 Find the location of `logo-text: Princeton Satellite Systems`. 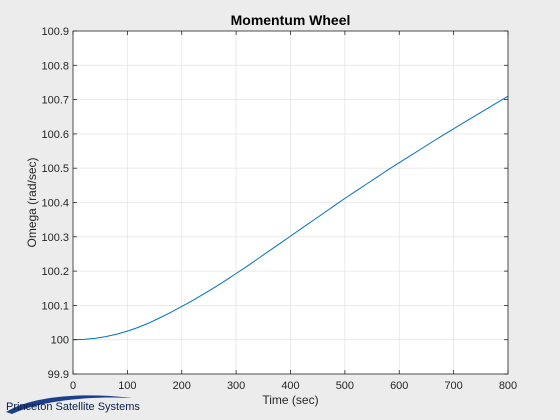

logo-text: Princeton Satellite Systems is located at coordinates (73, 407).